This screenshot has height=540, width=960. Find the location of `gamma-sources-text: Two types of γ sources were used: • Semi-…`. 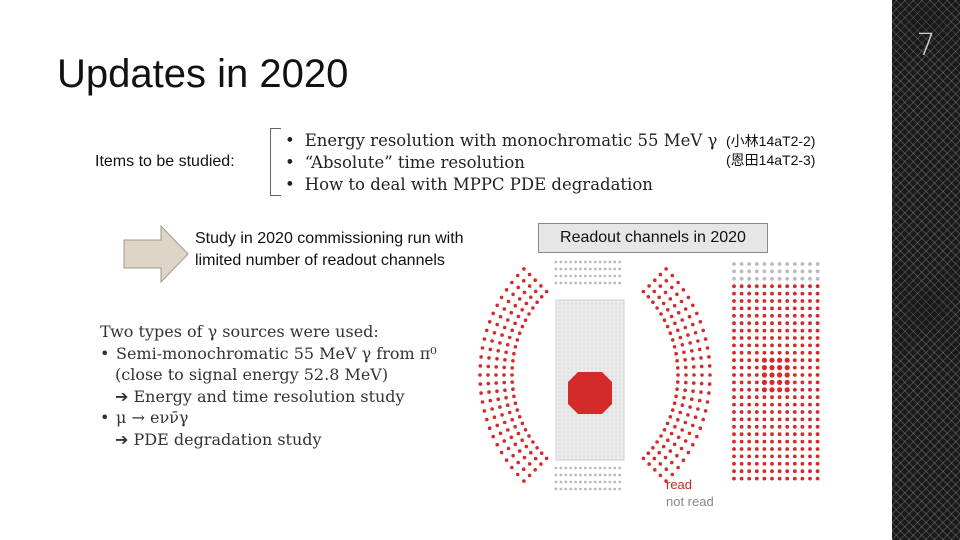

gamma-sources-text: Two types of γ sources were used: • Semi-… is located at coordinates (268, 386).